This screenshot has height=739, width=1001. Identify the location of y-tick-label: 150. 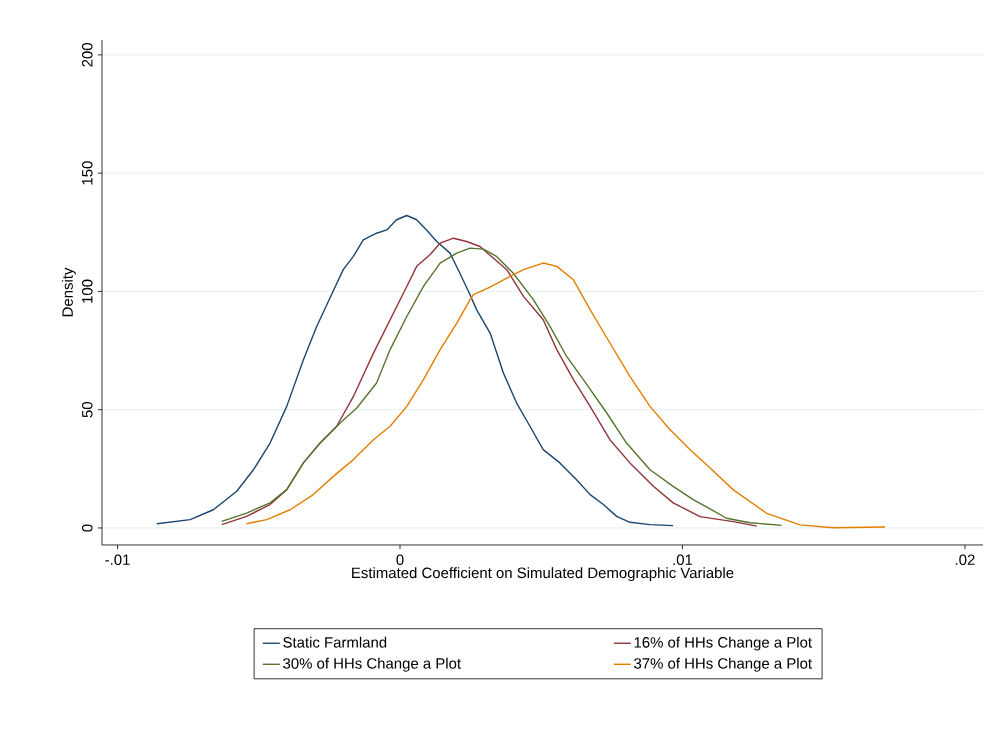
(87, 173).